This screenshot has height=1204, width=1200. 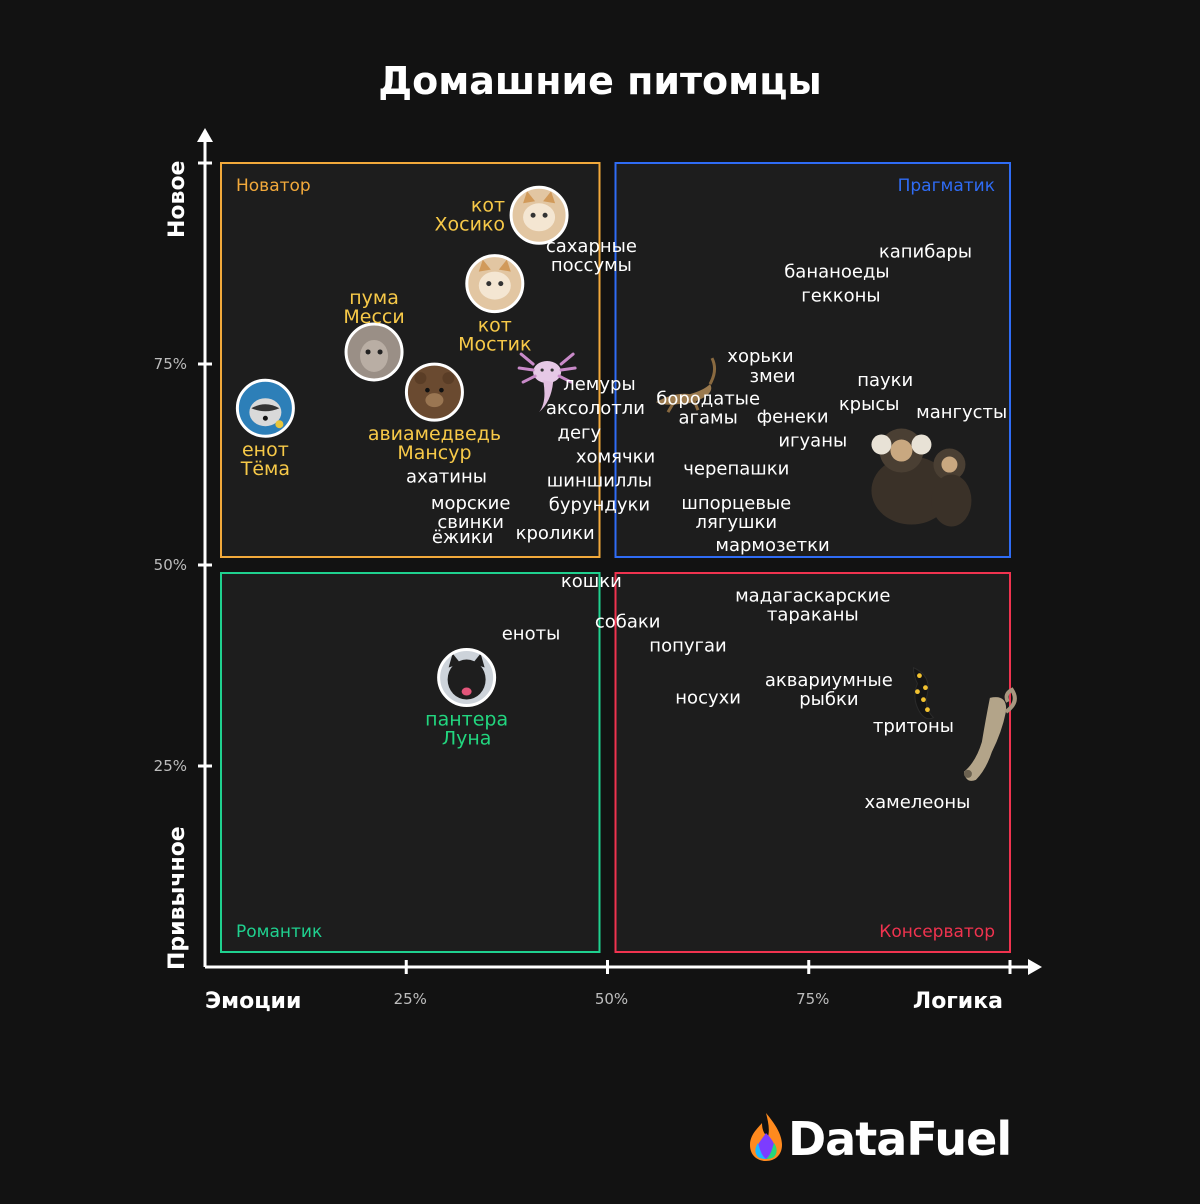 I want to click on point-label: сахарные поссумы, so click(x=591, y=256).